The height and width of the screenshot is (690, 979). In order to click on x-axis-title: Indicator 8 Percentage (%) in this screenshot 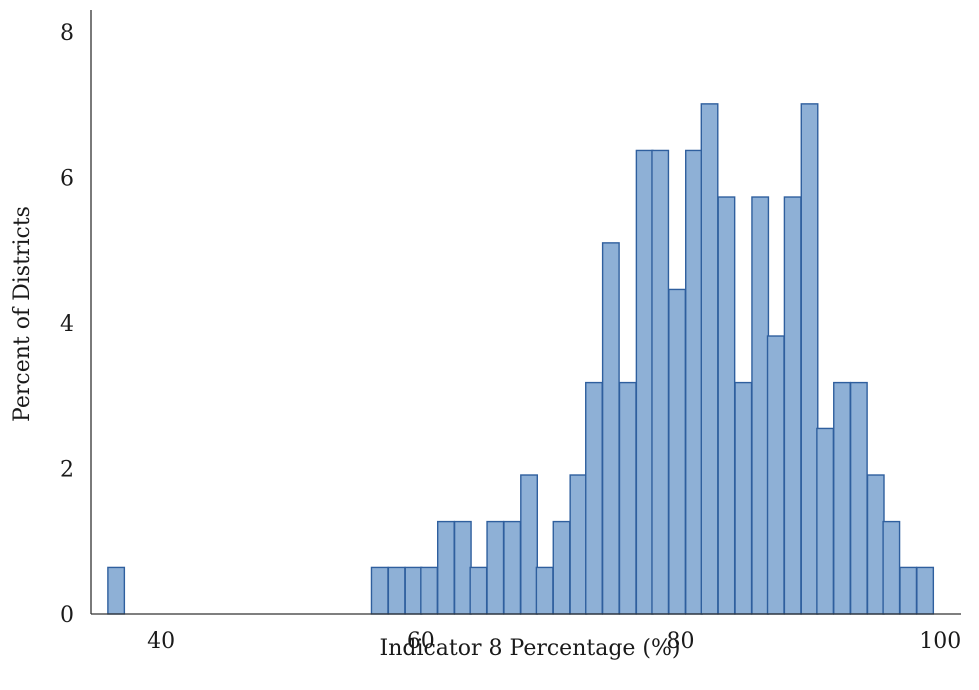, I will do `click(530, 648)`.